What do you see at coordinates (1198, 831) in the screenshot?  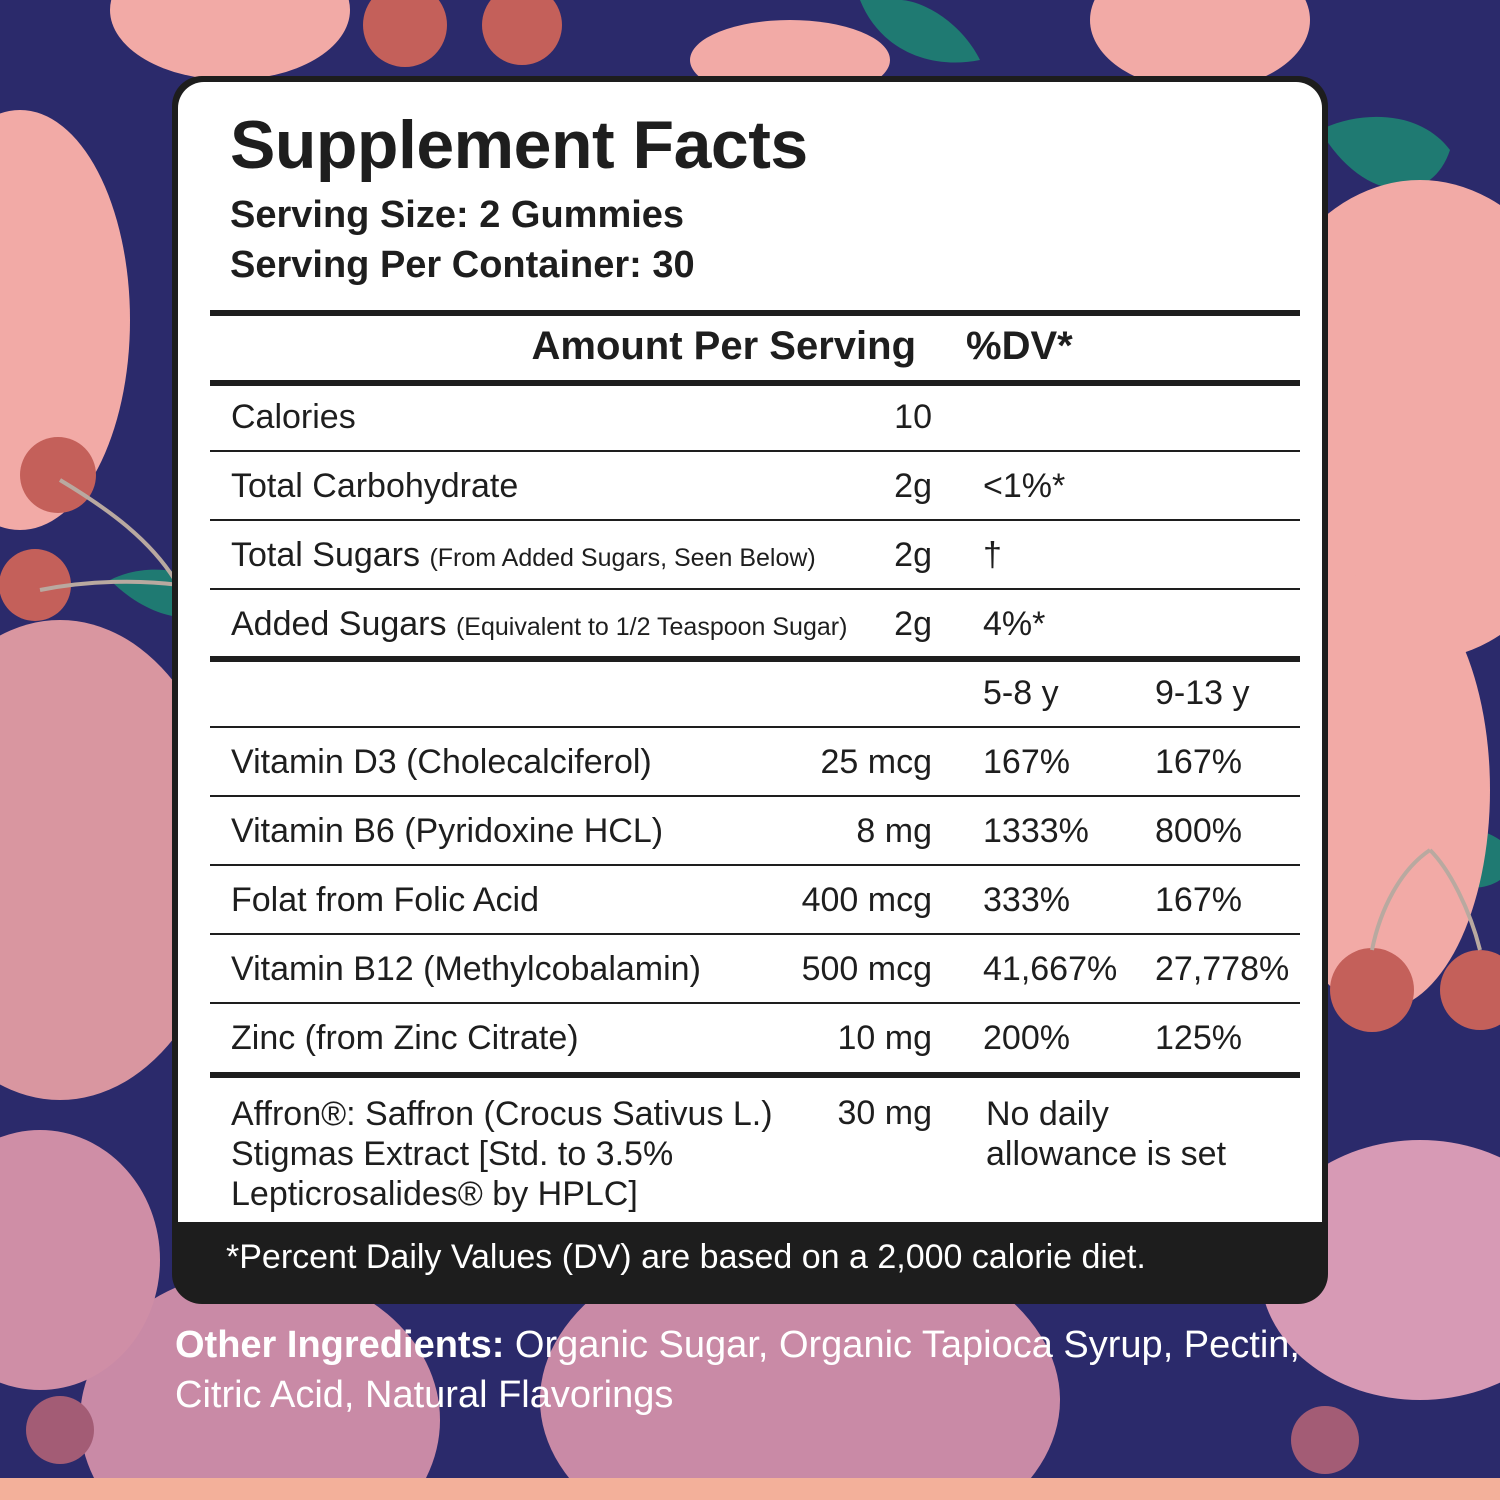 I see `row-dv2-vitamin-b6: 800%` at bounding box center [1198, 831].